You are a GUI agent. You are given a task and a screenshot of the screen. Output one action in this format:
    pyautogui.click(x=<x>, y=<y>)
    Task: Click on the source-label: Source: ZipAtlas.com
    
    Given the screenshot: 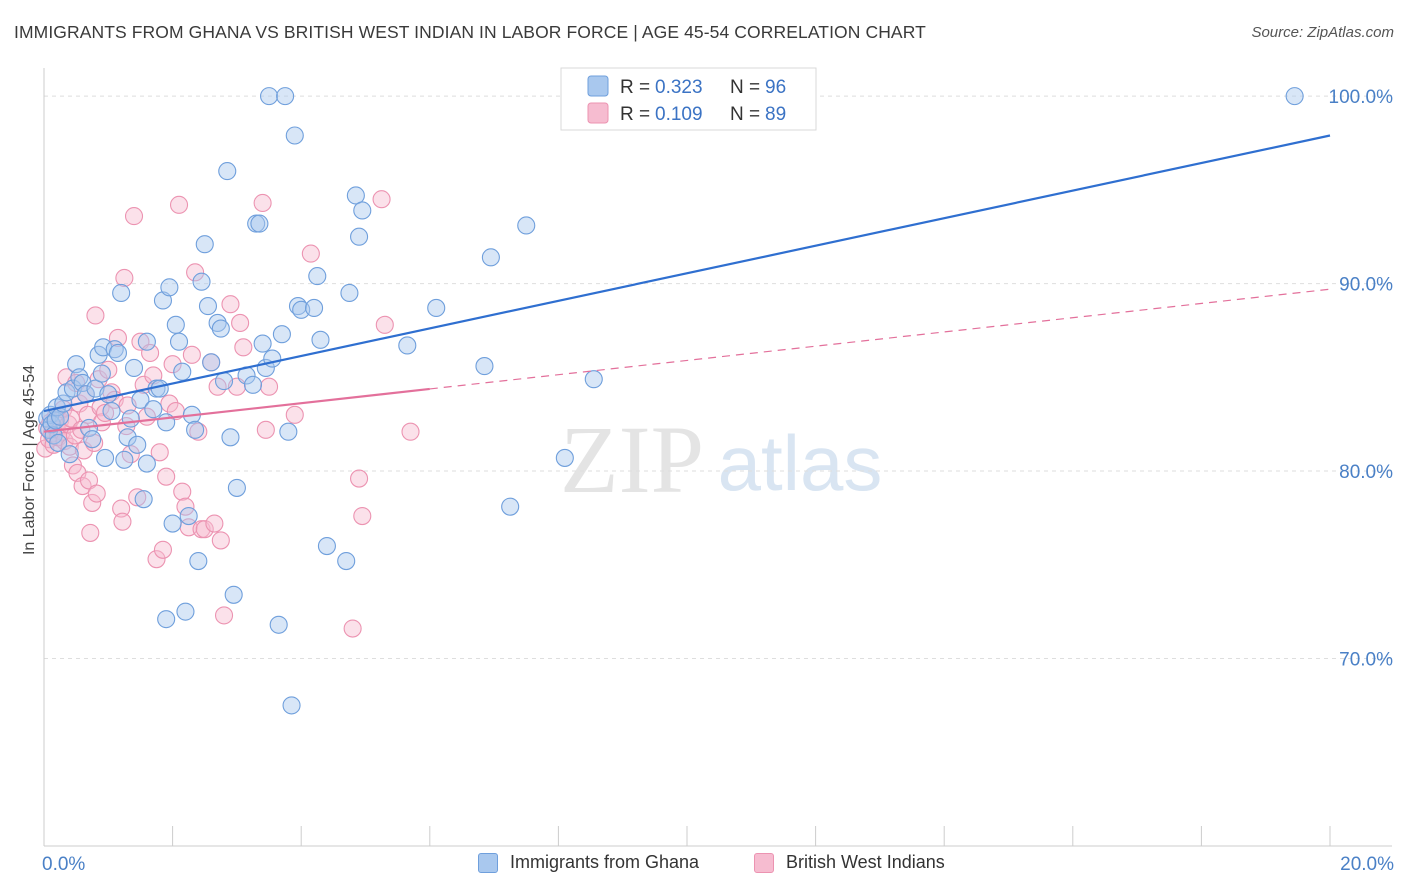 What is the action you would take?
    pyautogui.click(x=1322, y=32)
    